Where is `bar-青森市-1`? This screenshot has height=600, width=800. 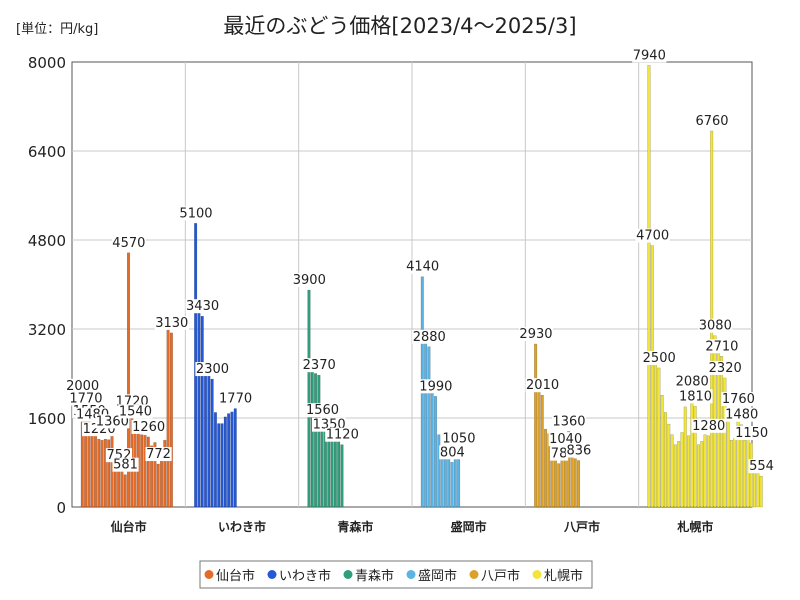
bar-青森市-1 is located at coordinates (309, 398).